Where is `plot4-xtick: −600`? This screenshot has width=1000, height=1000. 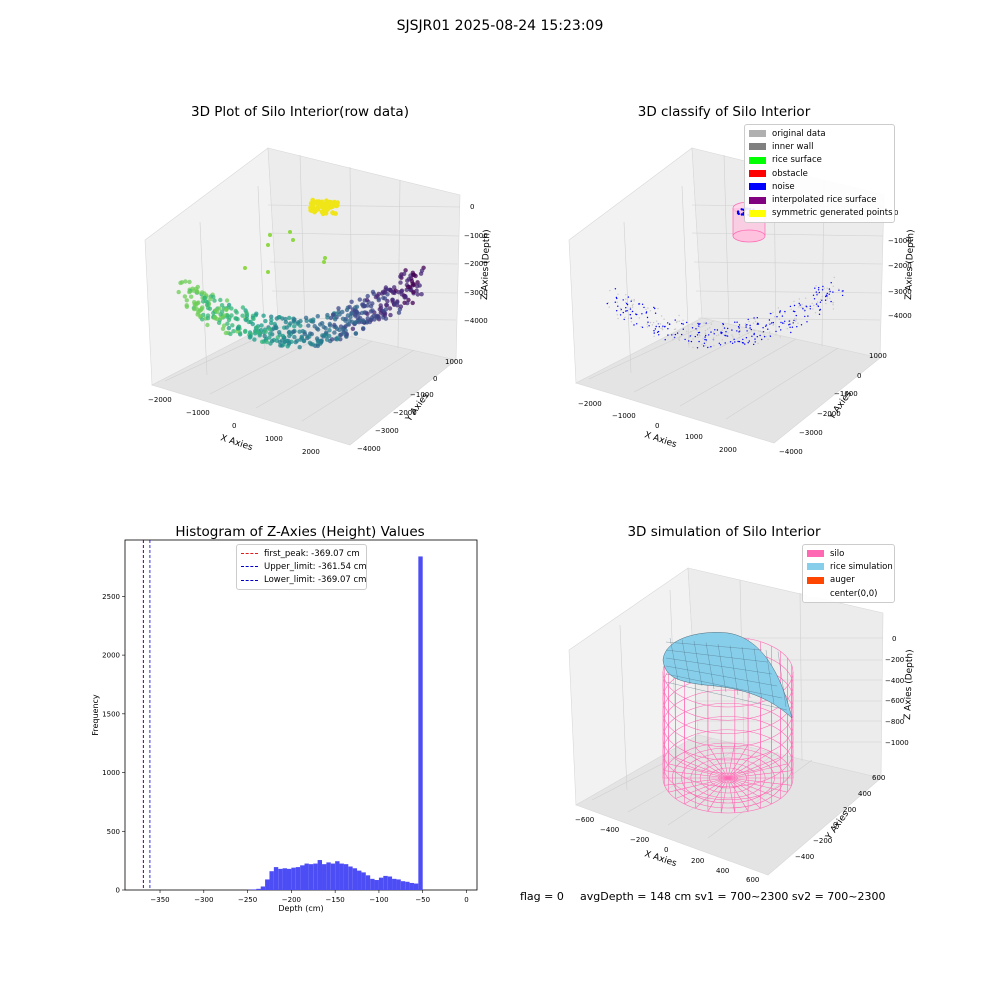 plot4-xtick: −600 is located at coordinates (584, 820).